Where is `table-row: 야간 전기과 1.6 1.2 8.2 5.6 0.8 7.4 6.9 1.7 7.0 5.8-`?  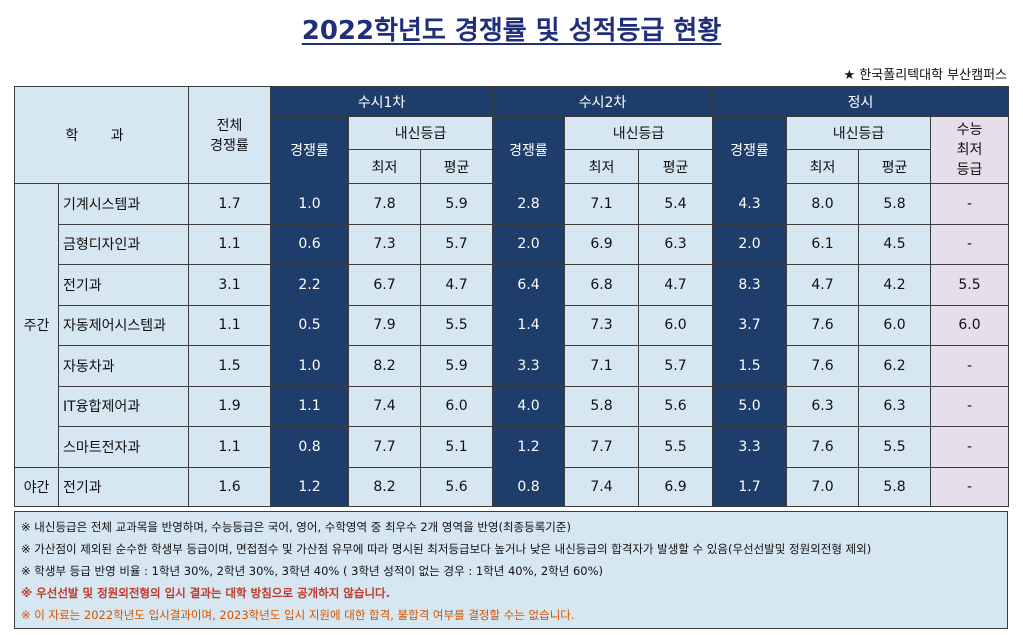
table-row: 야간 전기과 1.6 1.2 8.2 5.6 0.8 7.4 6.9 1.7 7.0 5.8- is located at coordinates (512, 486).